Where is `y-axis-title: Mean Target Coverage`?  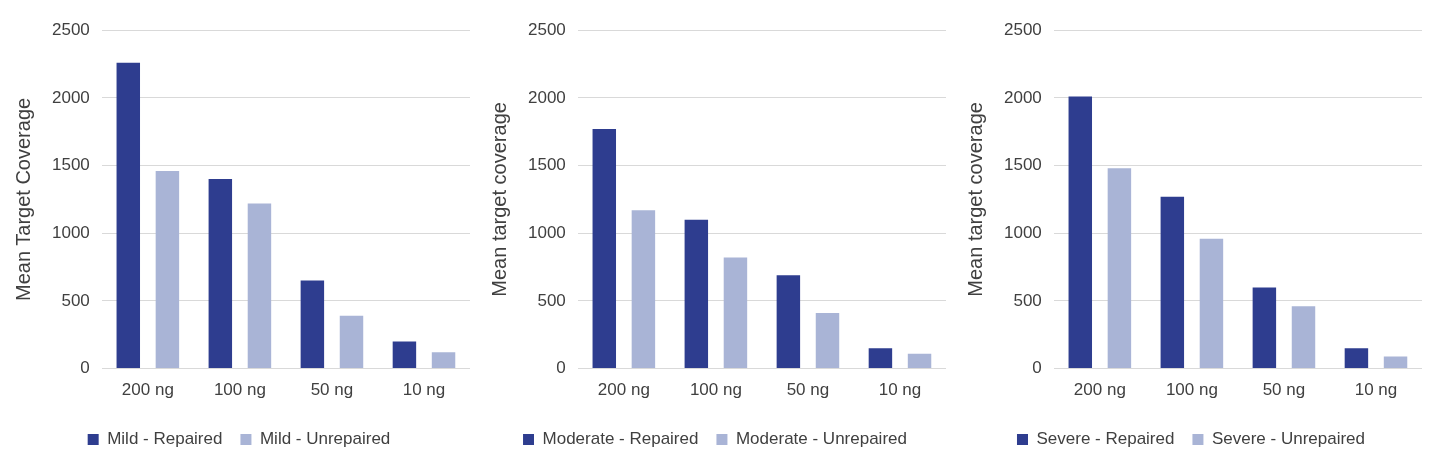
y-axis-title: Mean Target Coverage is located at coordinates (22, 199).